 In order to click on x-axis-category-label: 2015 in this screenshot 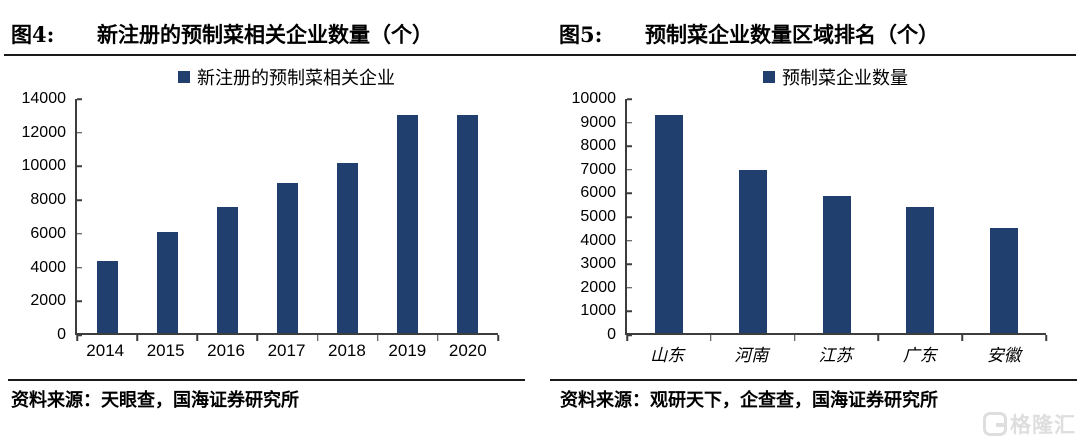, I will do `click(165, 350)`.